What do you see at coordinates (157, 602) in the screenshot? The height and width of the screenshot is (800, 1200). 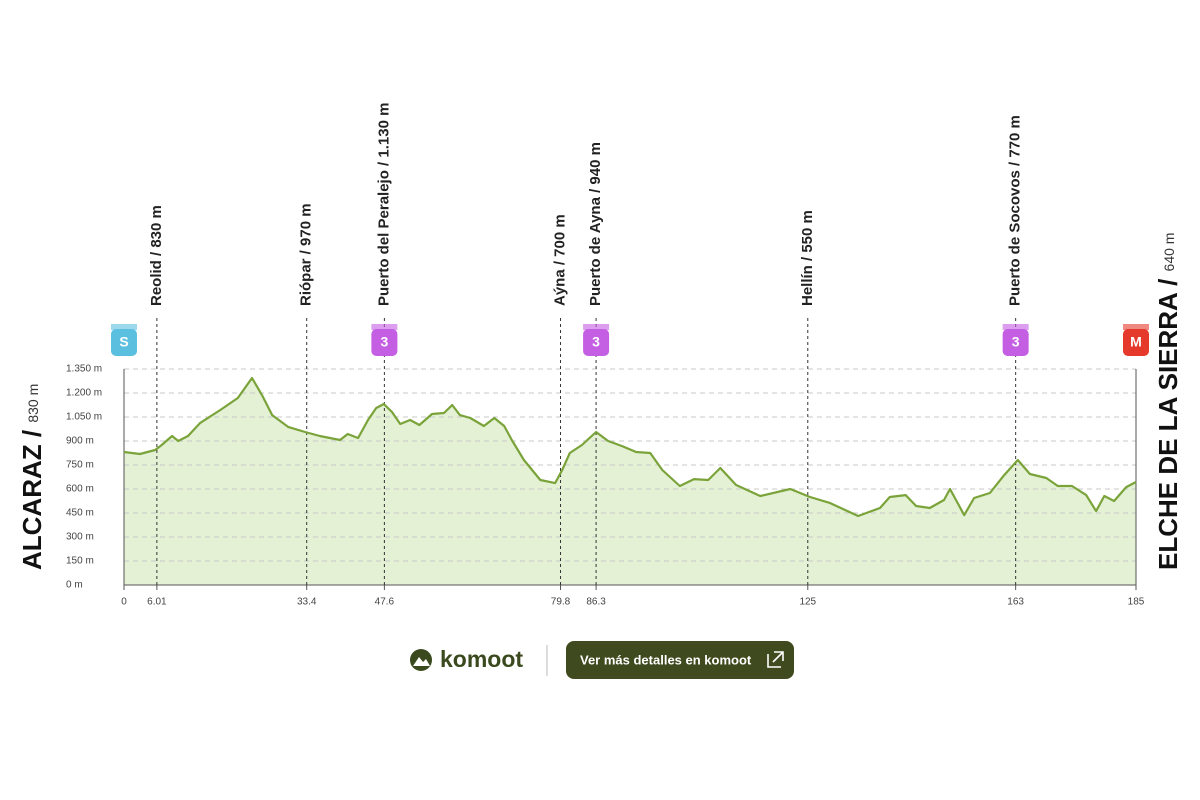 I see `x-tick-label: 6.01` at bounding box center [157, 602].